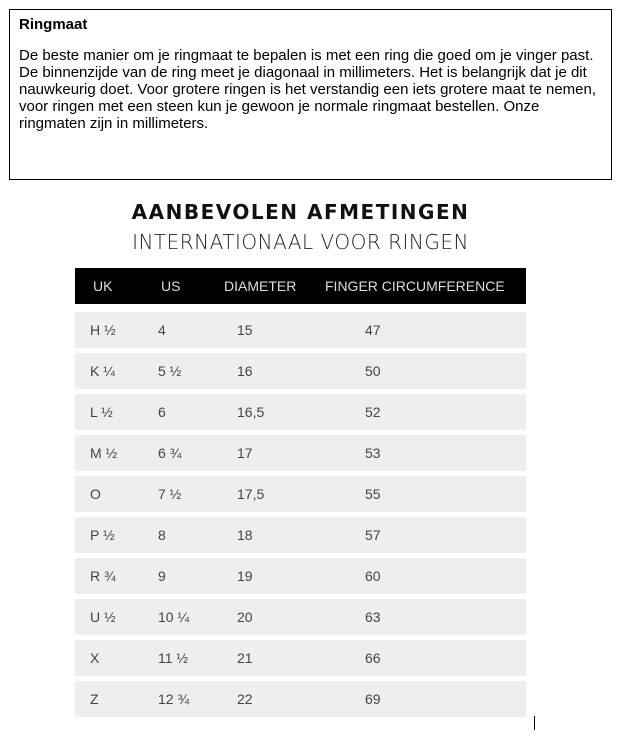 The image size is (621, 739). Describe the element at coordinates (103, 286) in the screenshot. I see `header-uk: UK` at that location.